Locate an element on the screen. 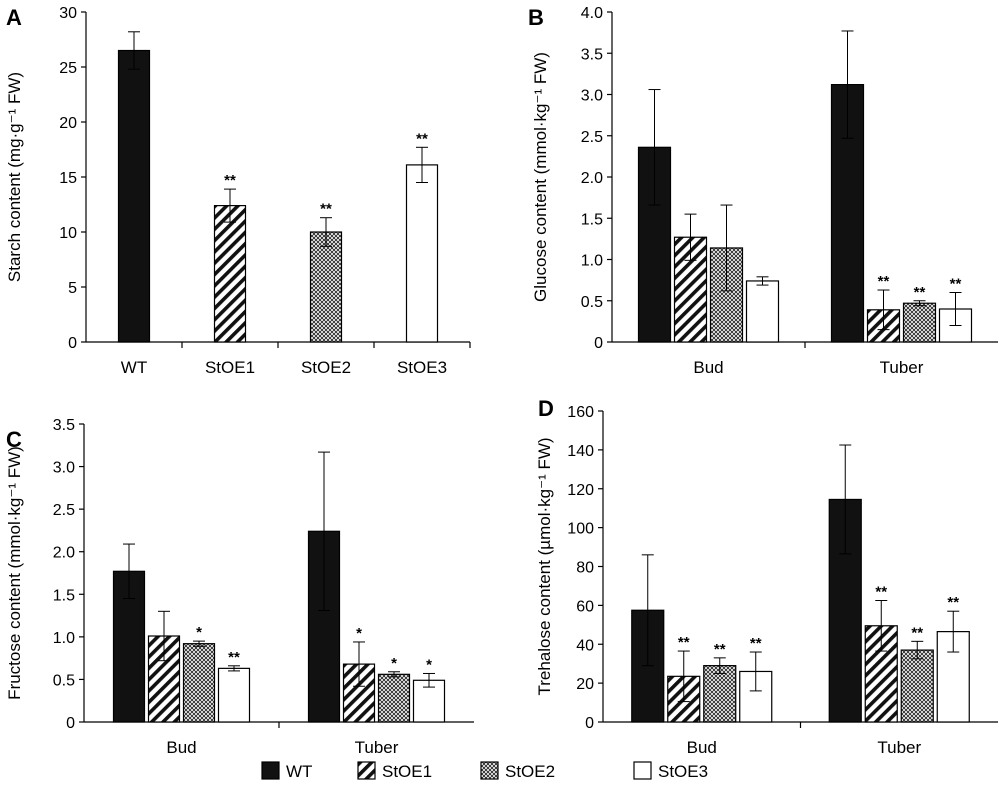  panel-letter: A is located at coordinates (14, 17).